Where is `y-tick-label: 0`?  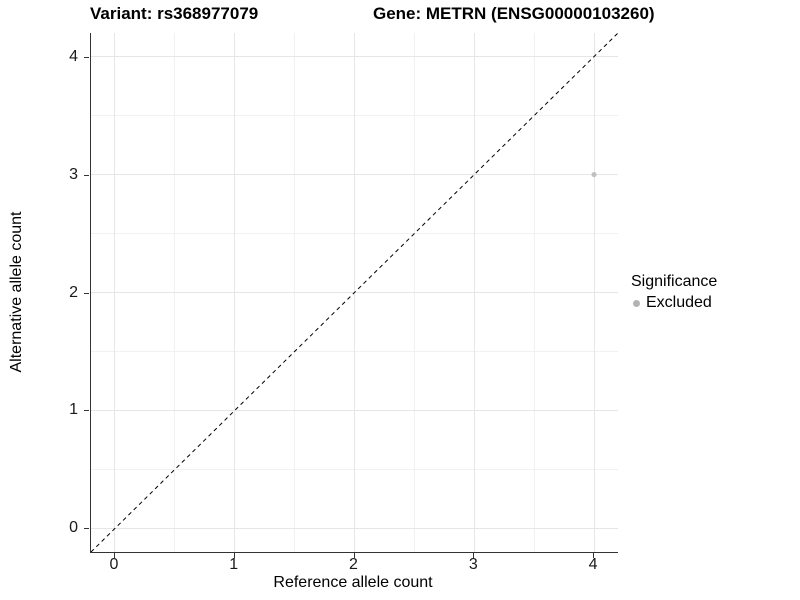 y-tick-label: 0 is located at coordinates (73, 528).